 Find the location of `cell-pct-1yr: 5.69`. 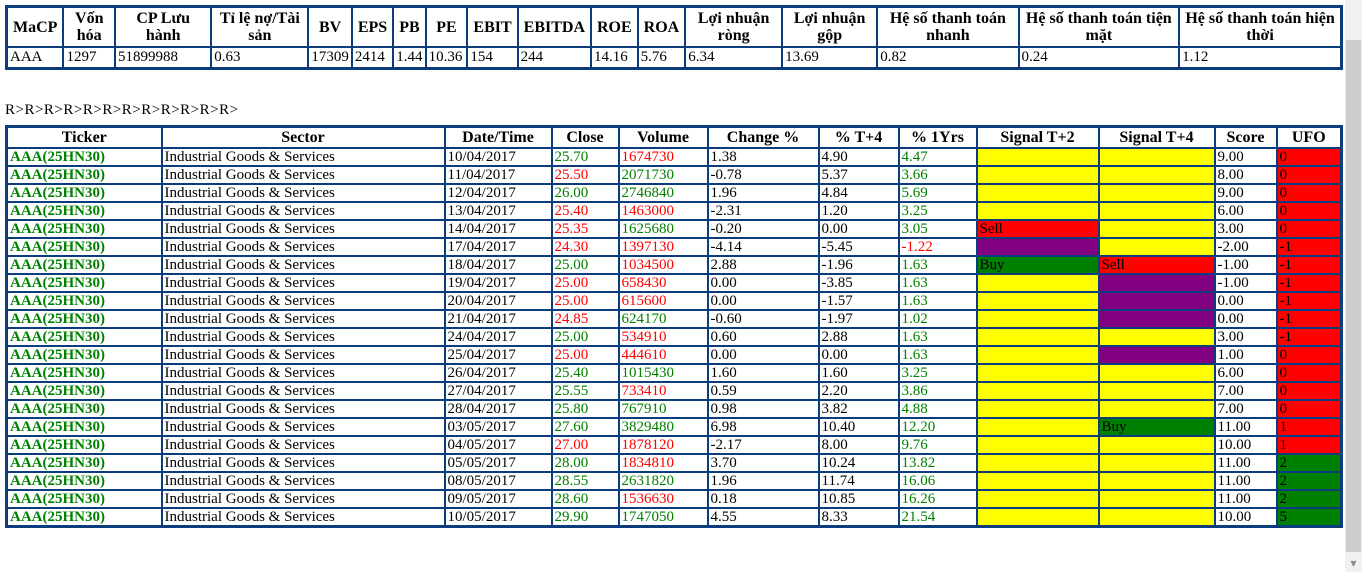

cell-pct-1yr: 5.69 is located at coordinates (937, 193).